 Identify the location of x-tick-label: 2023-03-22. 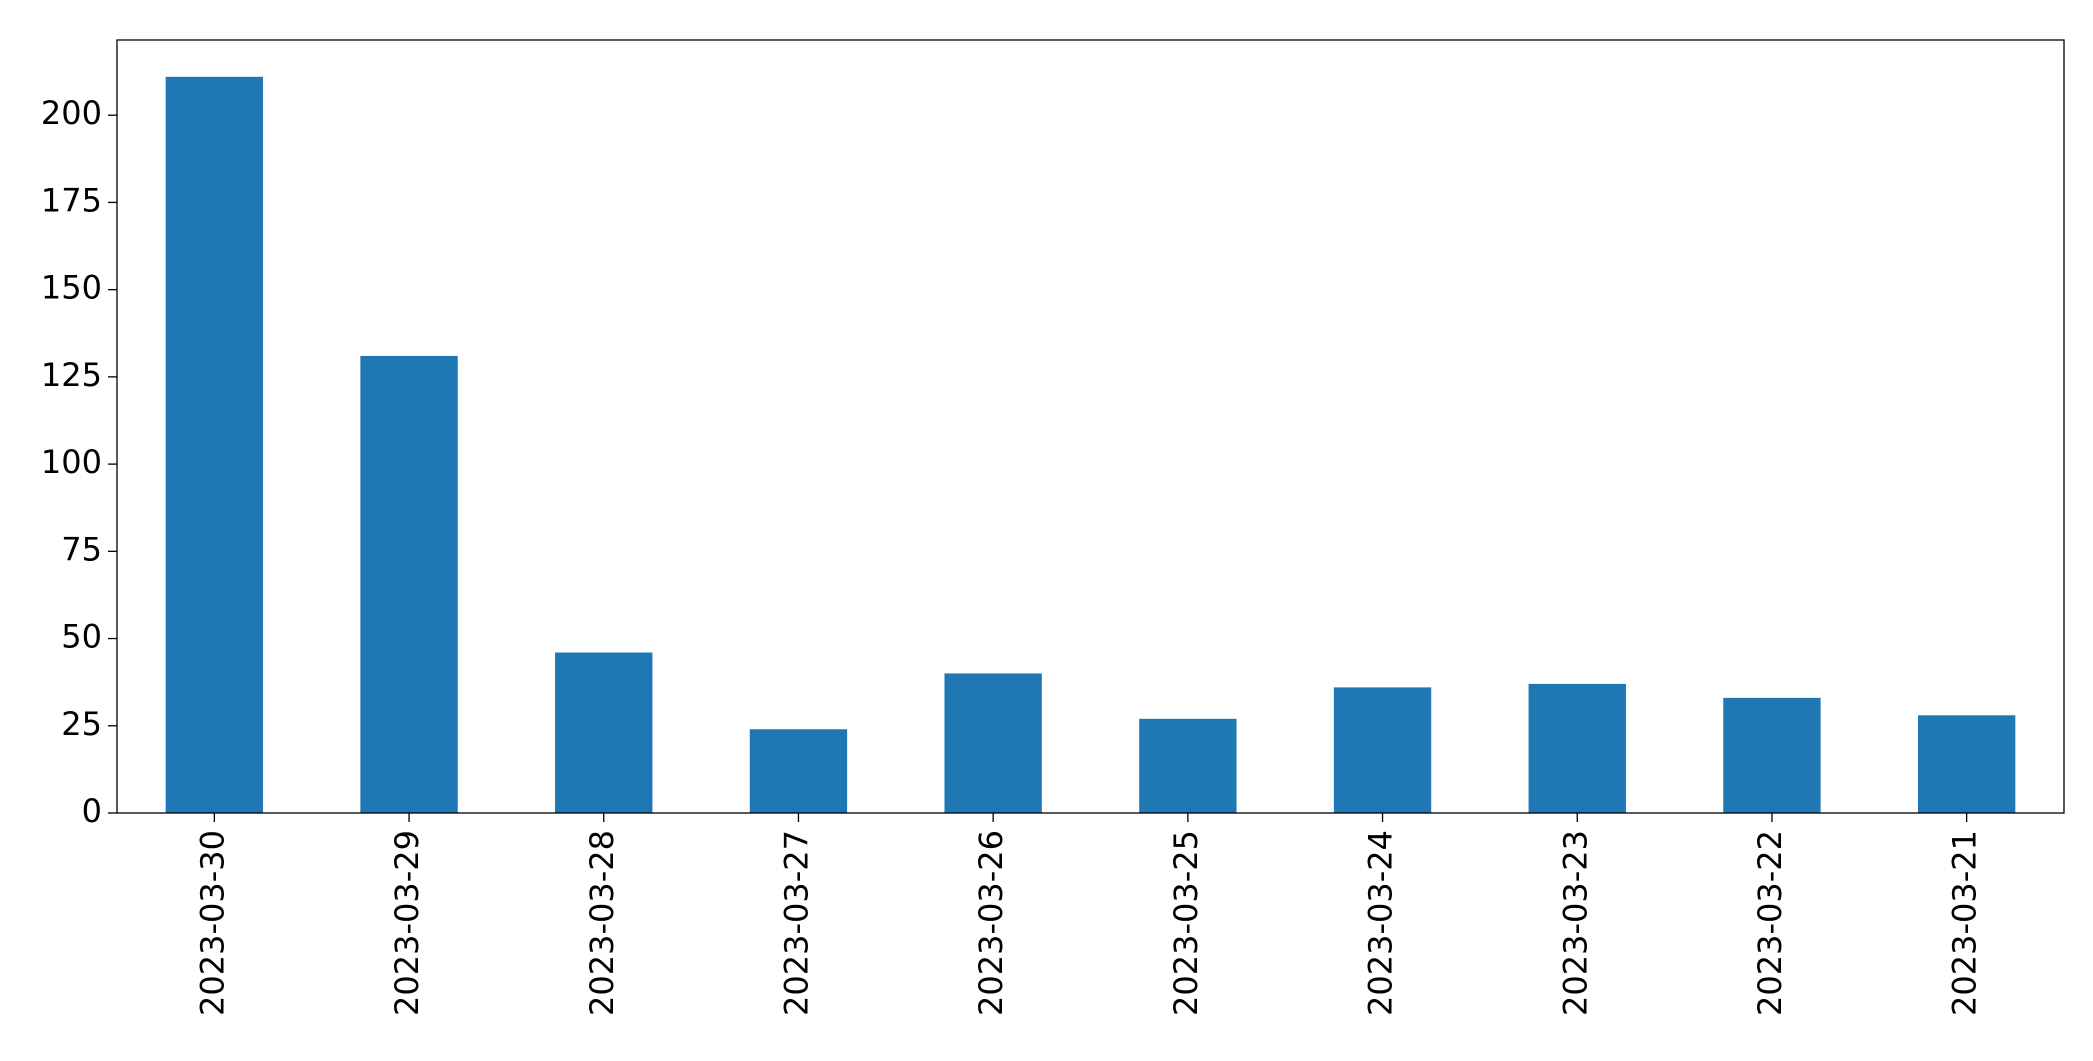
(1770, 923).